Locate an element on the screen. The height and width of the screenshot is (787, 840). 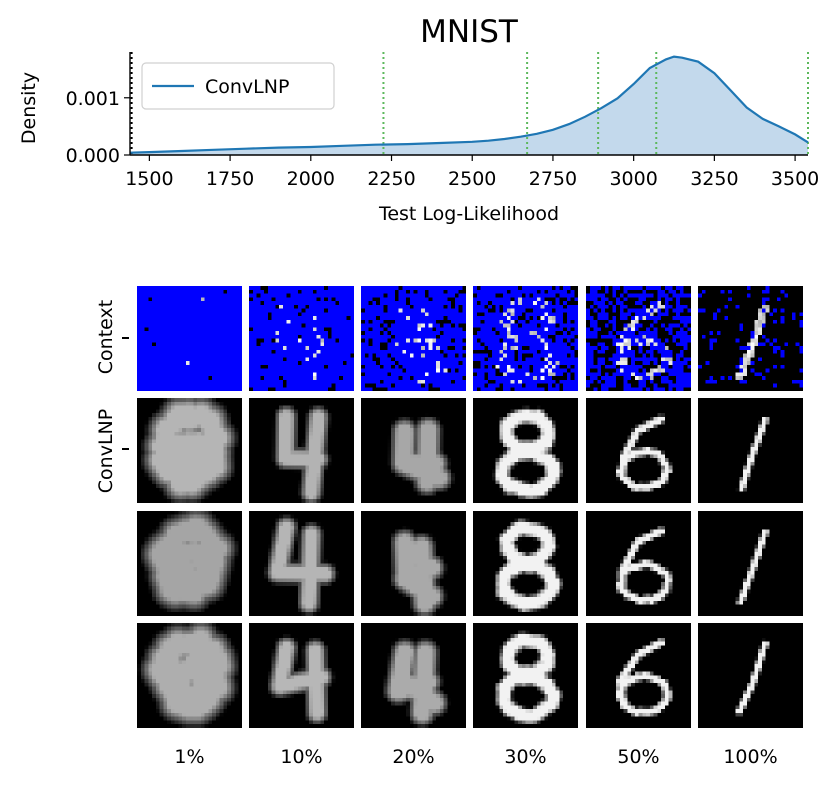
x-tick-label: 3250 is located at coordinates (714, 179).